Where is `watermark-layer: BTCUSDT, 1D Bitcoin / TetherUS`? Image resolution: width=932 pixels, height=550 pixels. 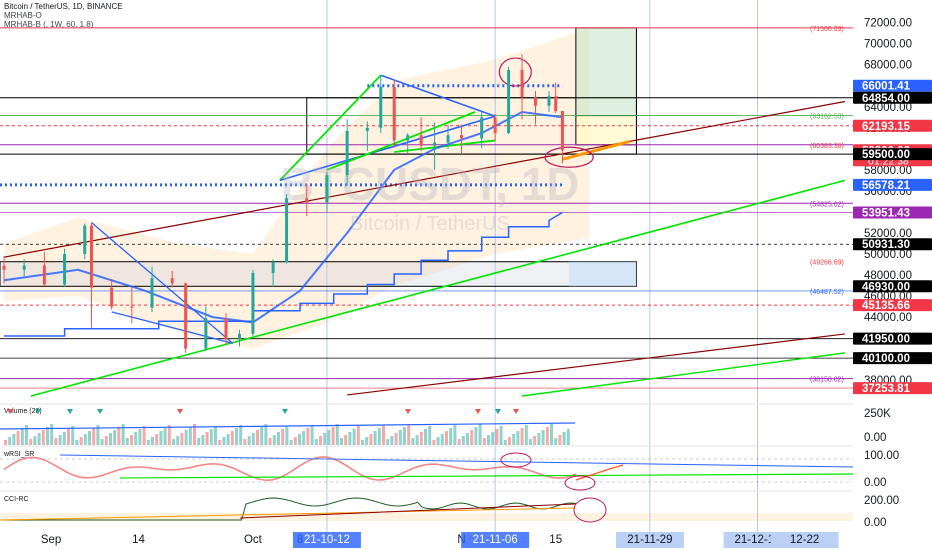
watermark-layer: BTCUSDT, 1D Bitcoin / TetherUS is located at coordinates (429, 196).